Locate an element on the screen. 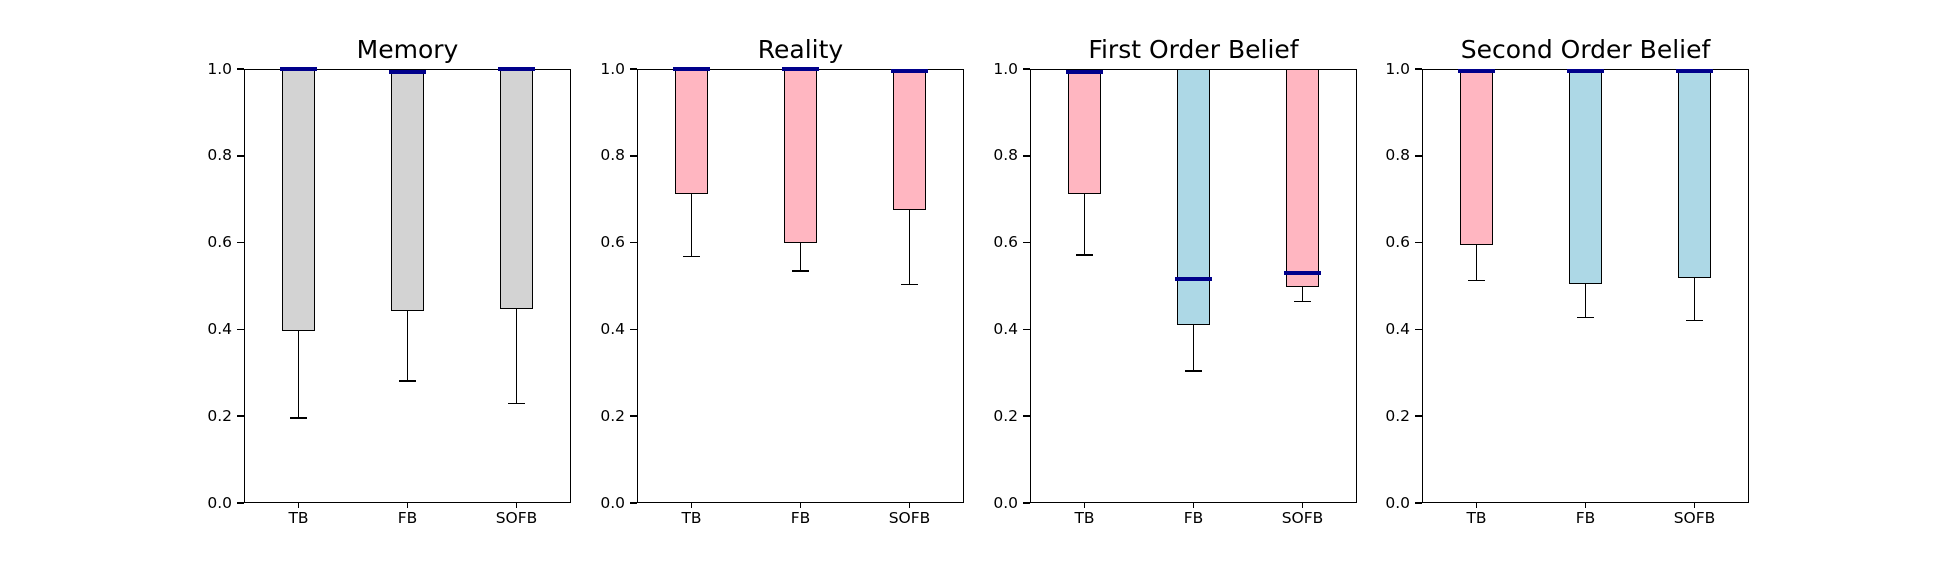  bar-first-order-belief-sofb is located at coordinates (1302, 178).